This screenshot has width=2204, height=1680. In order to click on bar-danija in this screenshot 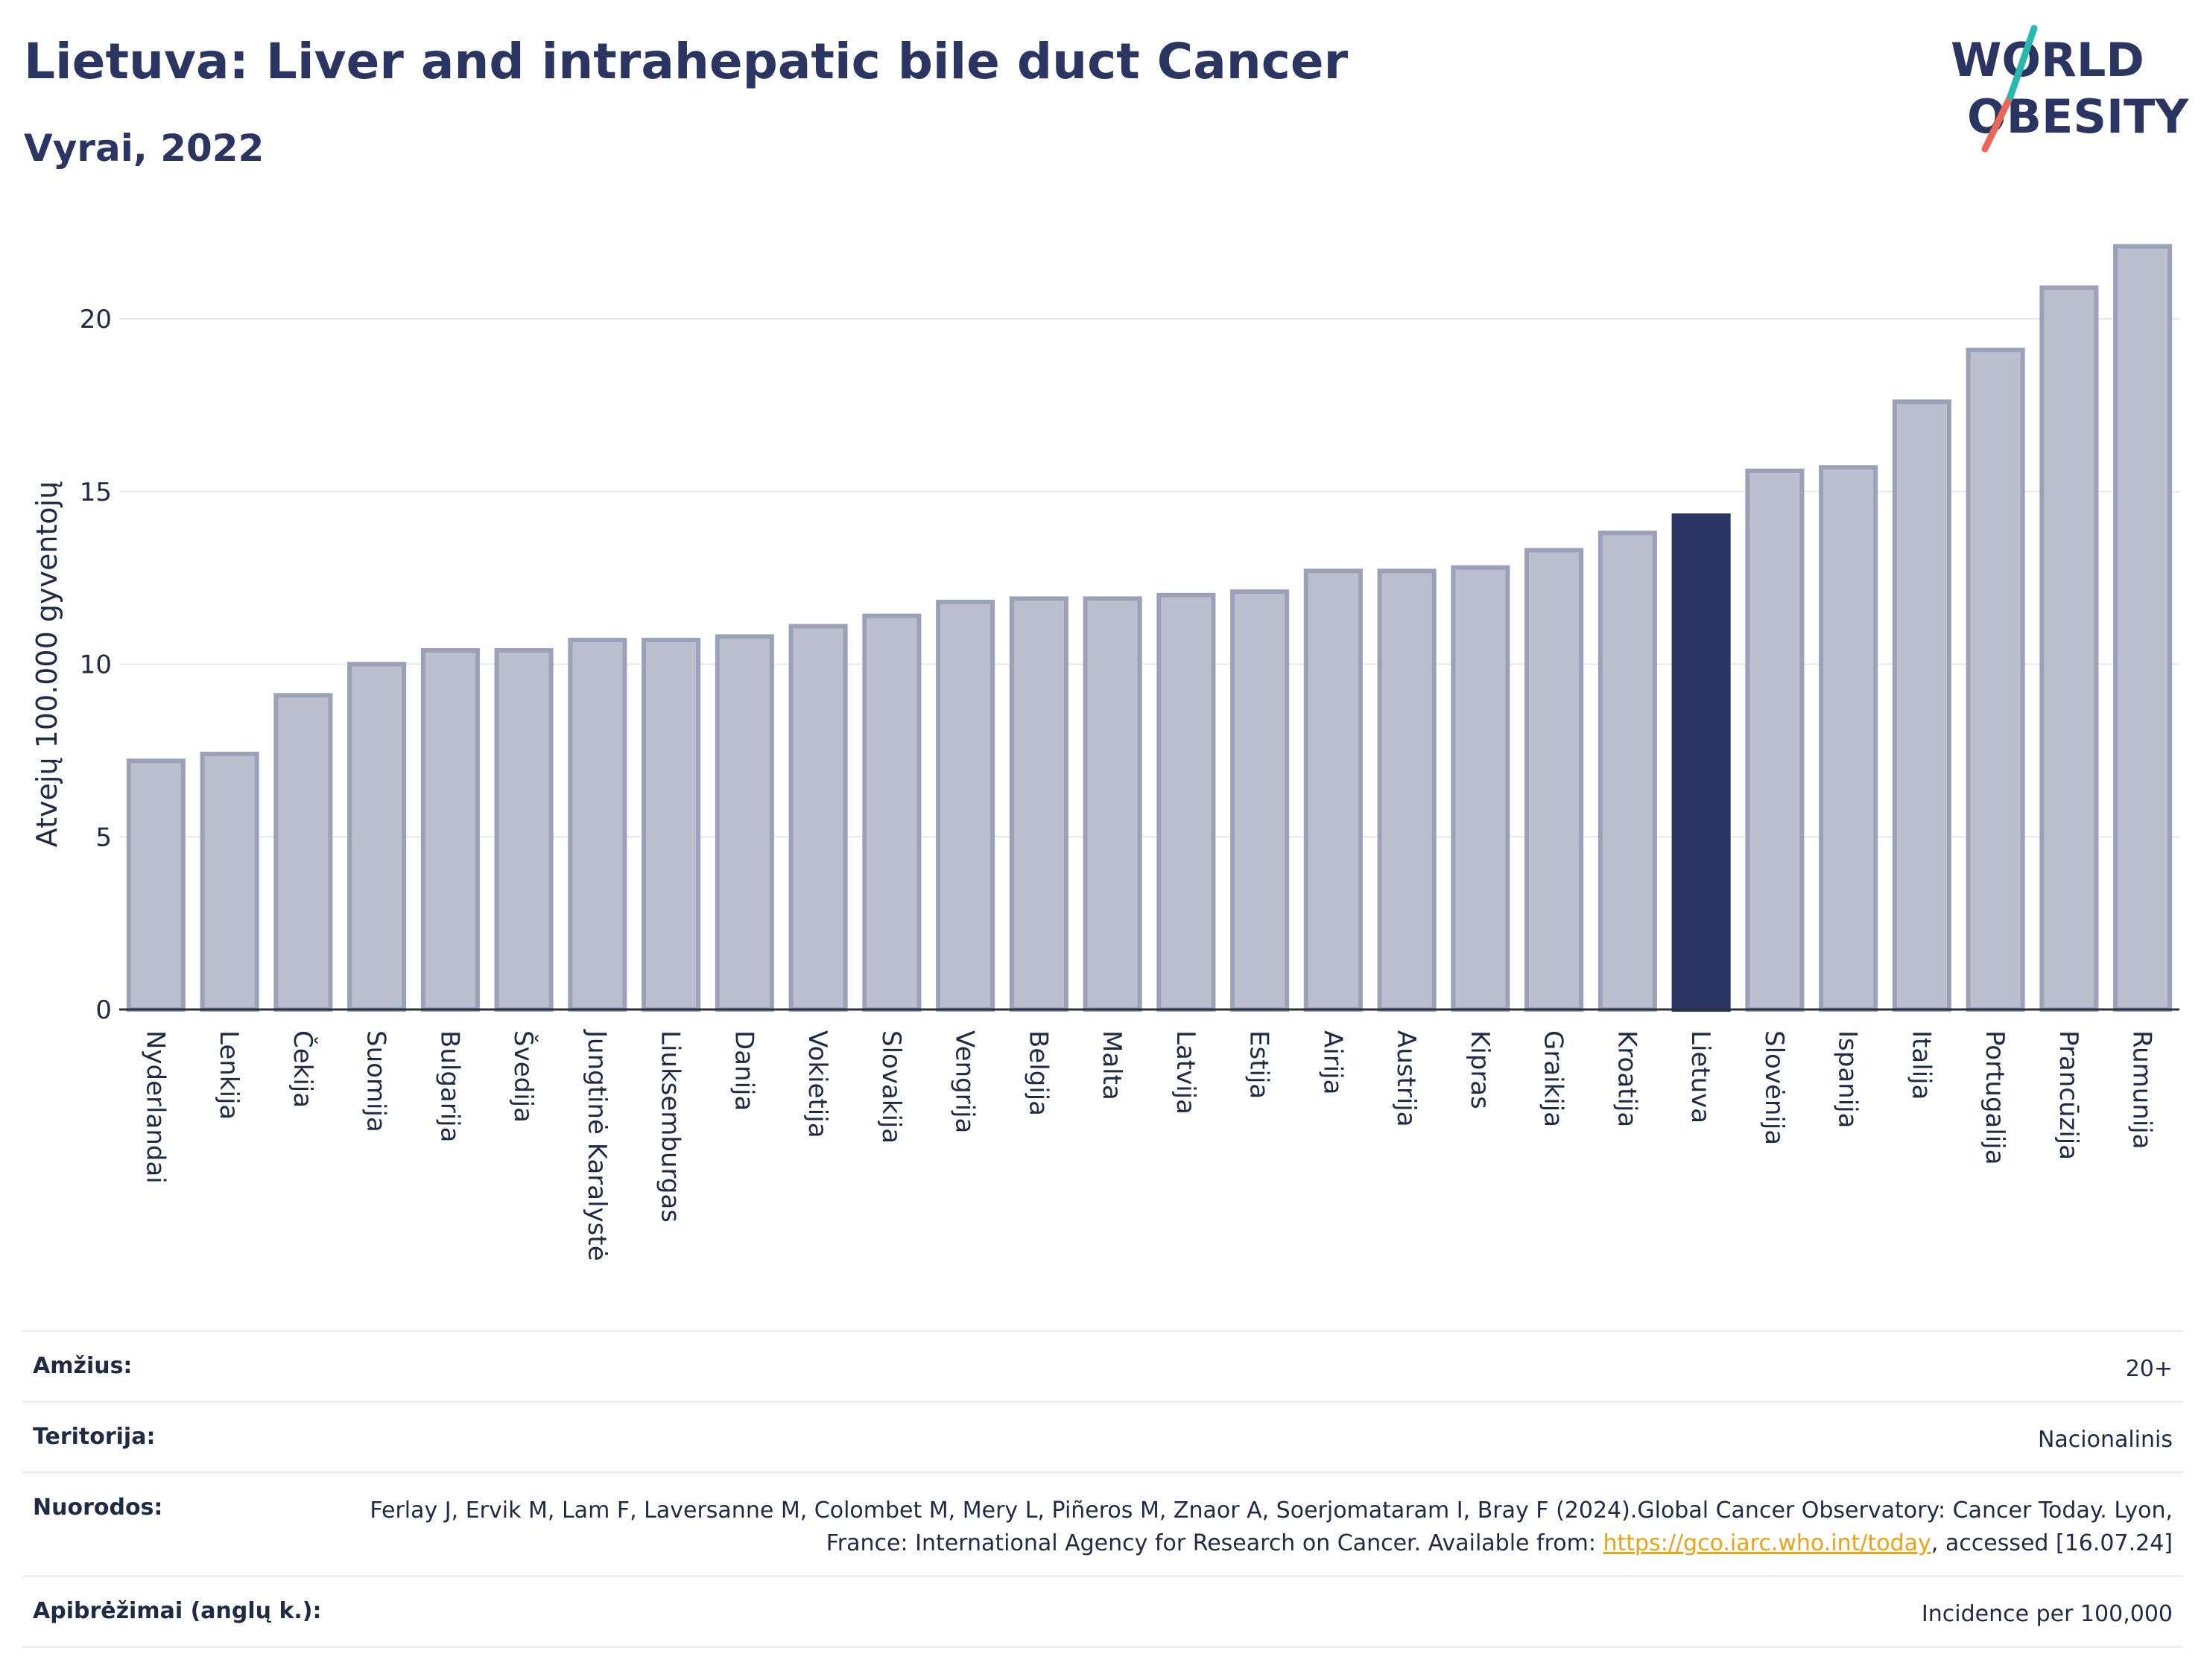, I will do `click(744, 823)`.